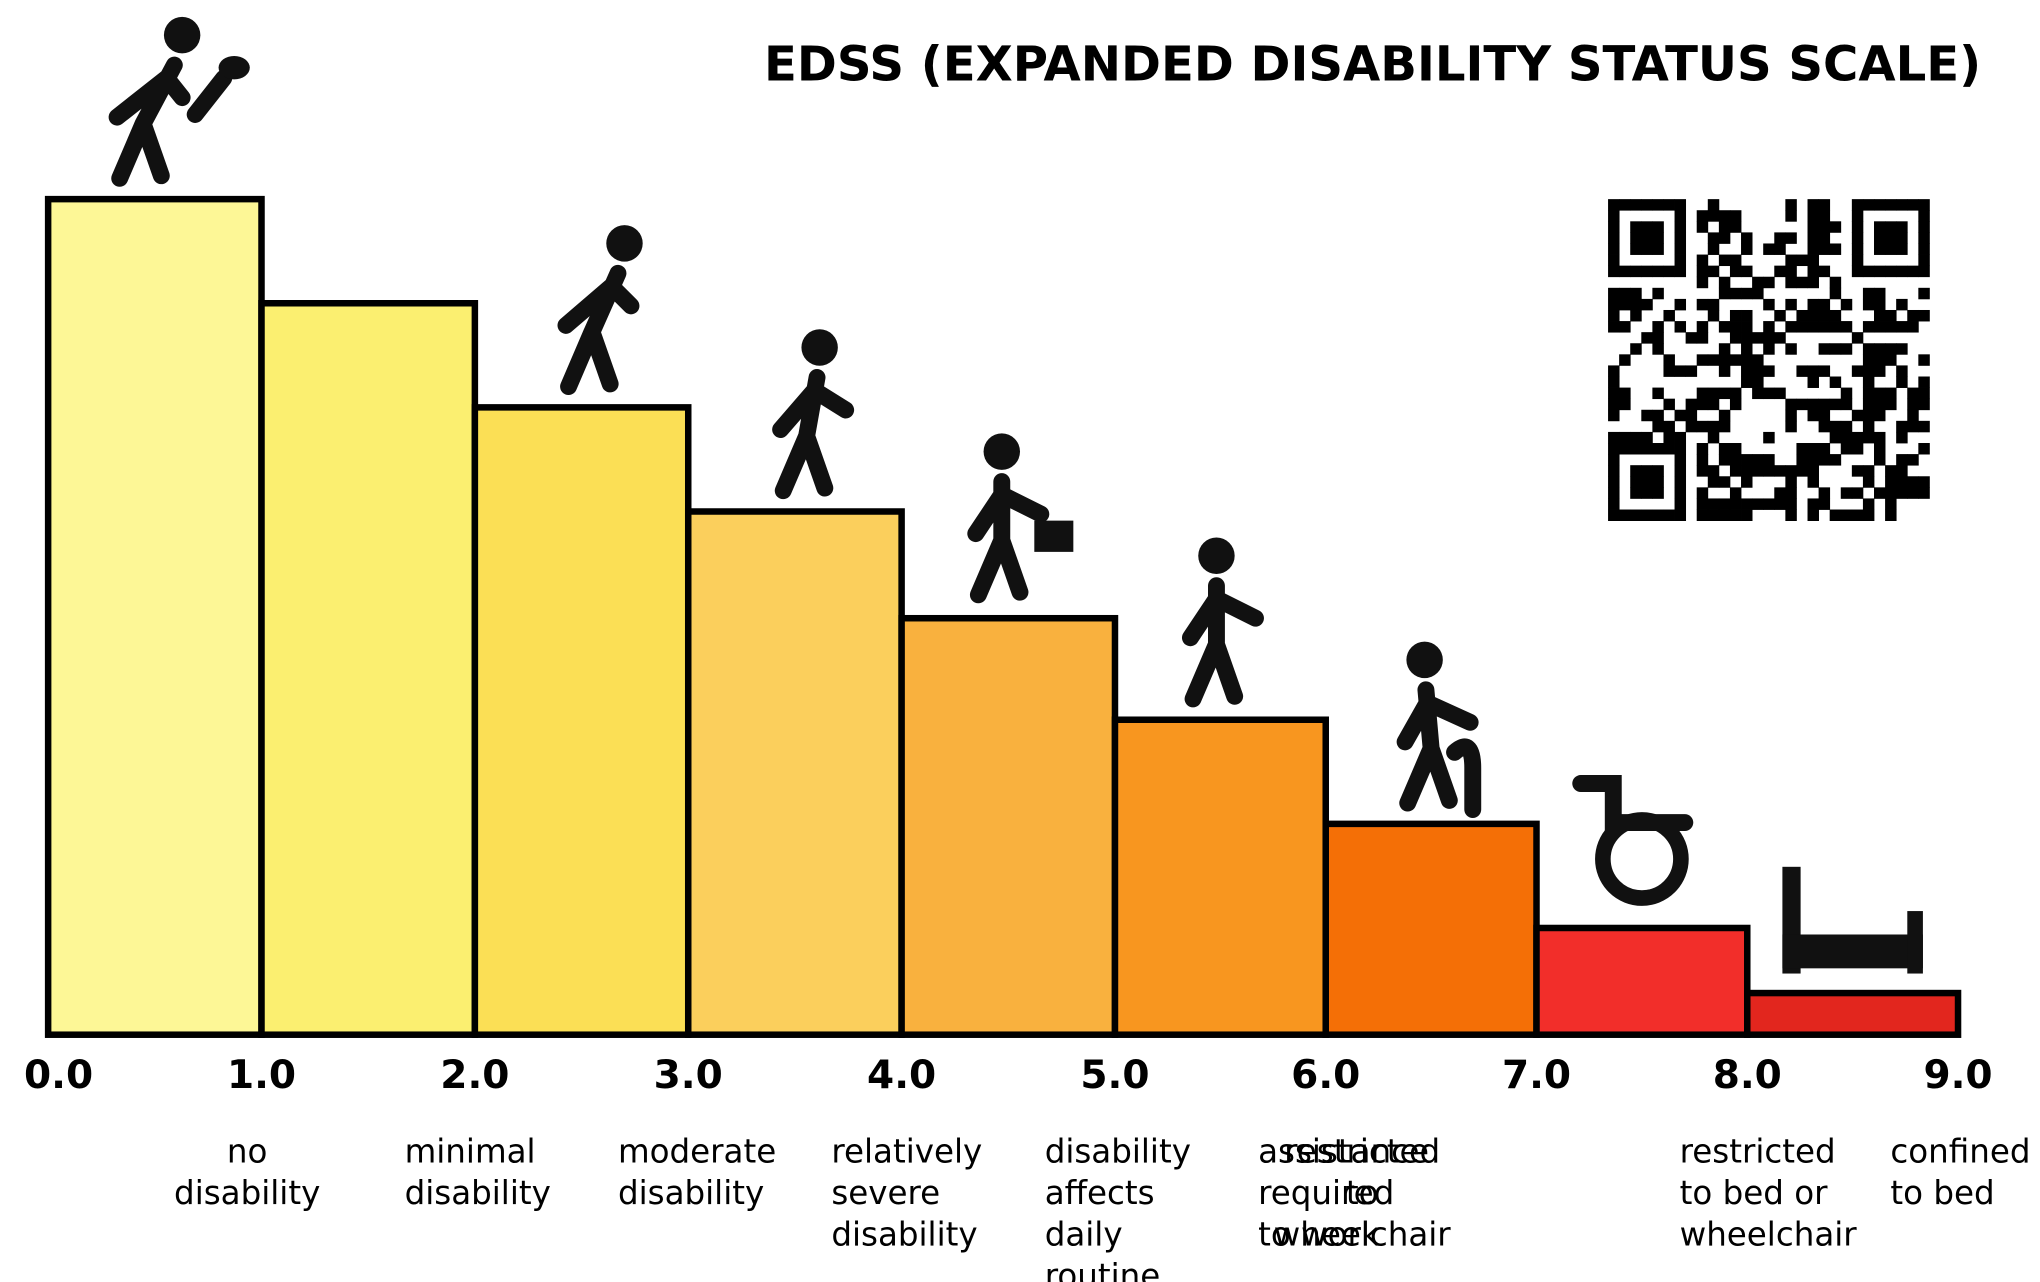  I want to click on tick-label: 0.0, so click(58, 1075).